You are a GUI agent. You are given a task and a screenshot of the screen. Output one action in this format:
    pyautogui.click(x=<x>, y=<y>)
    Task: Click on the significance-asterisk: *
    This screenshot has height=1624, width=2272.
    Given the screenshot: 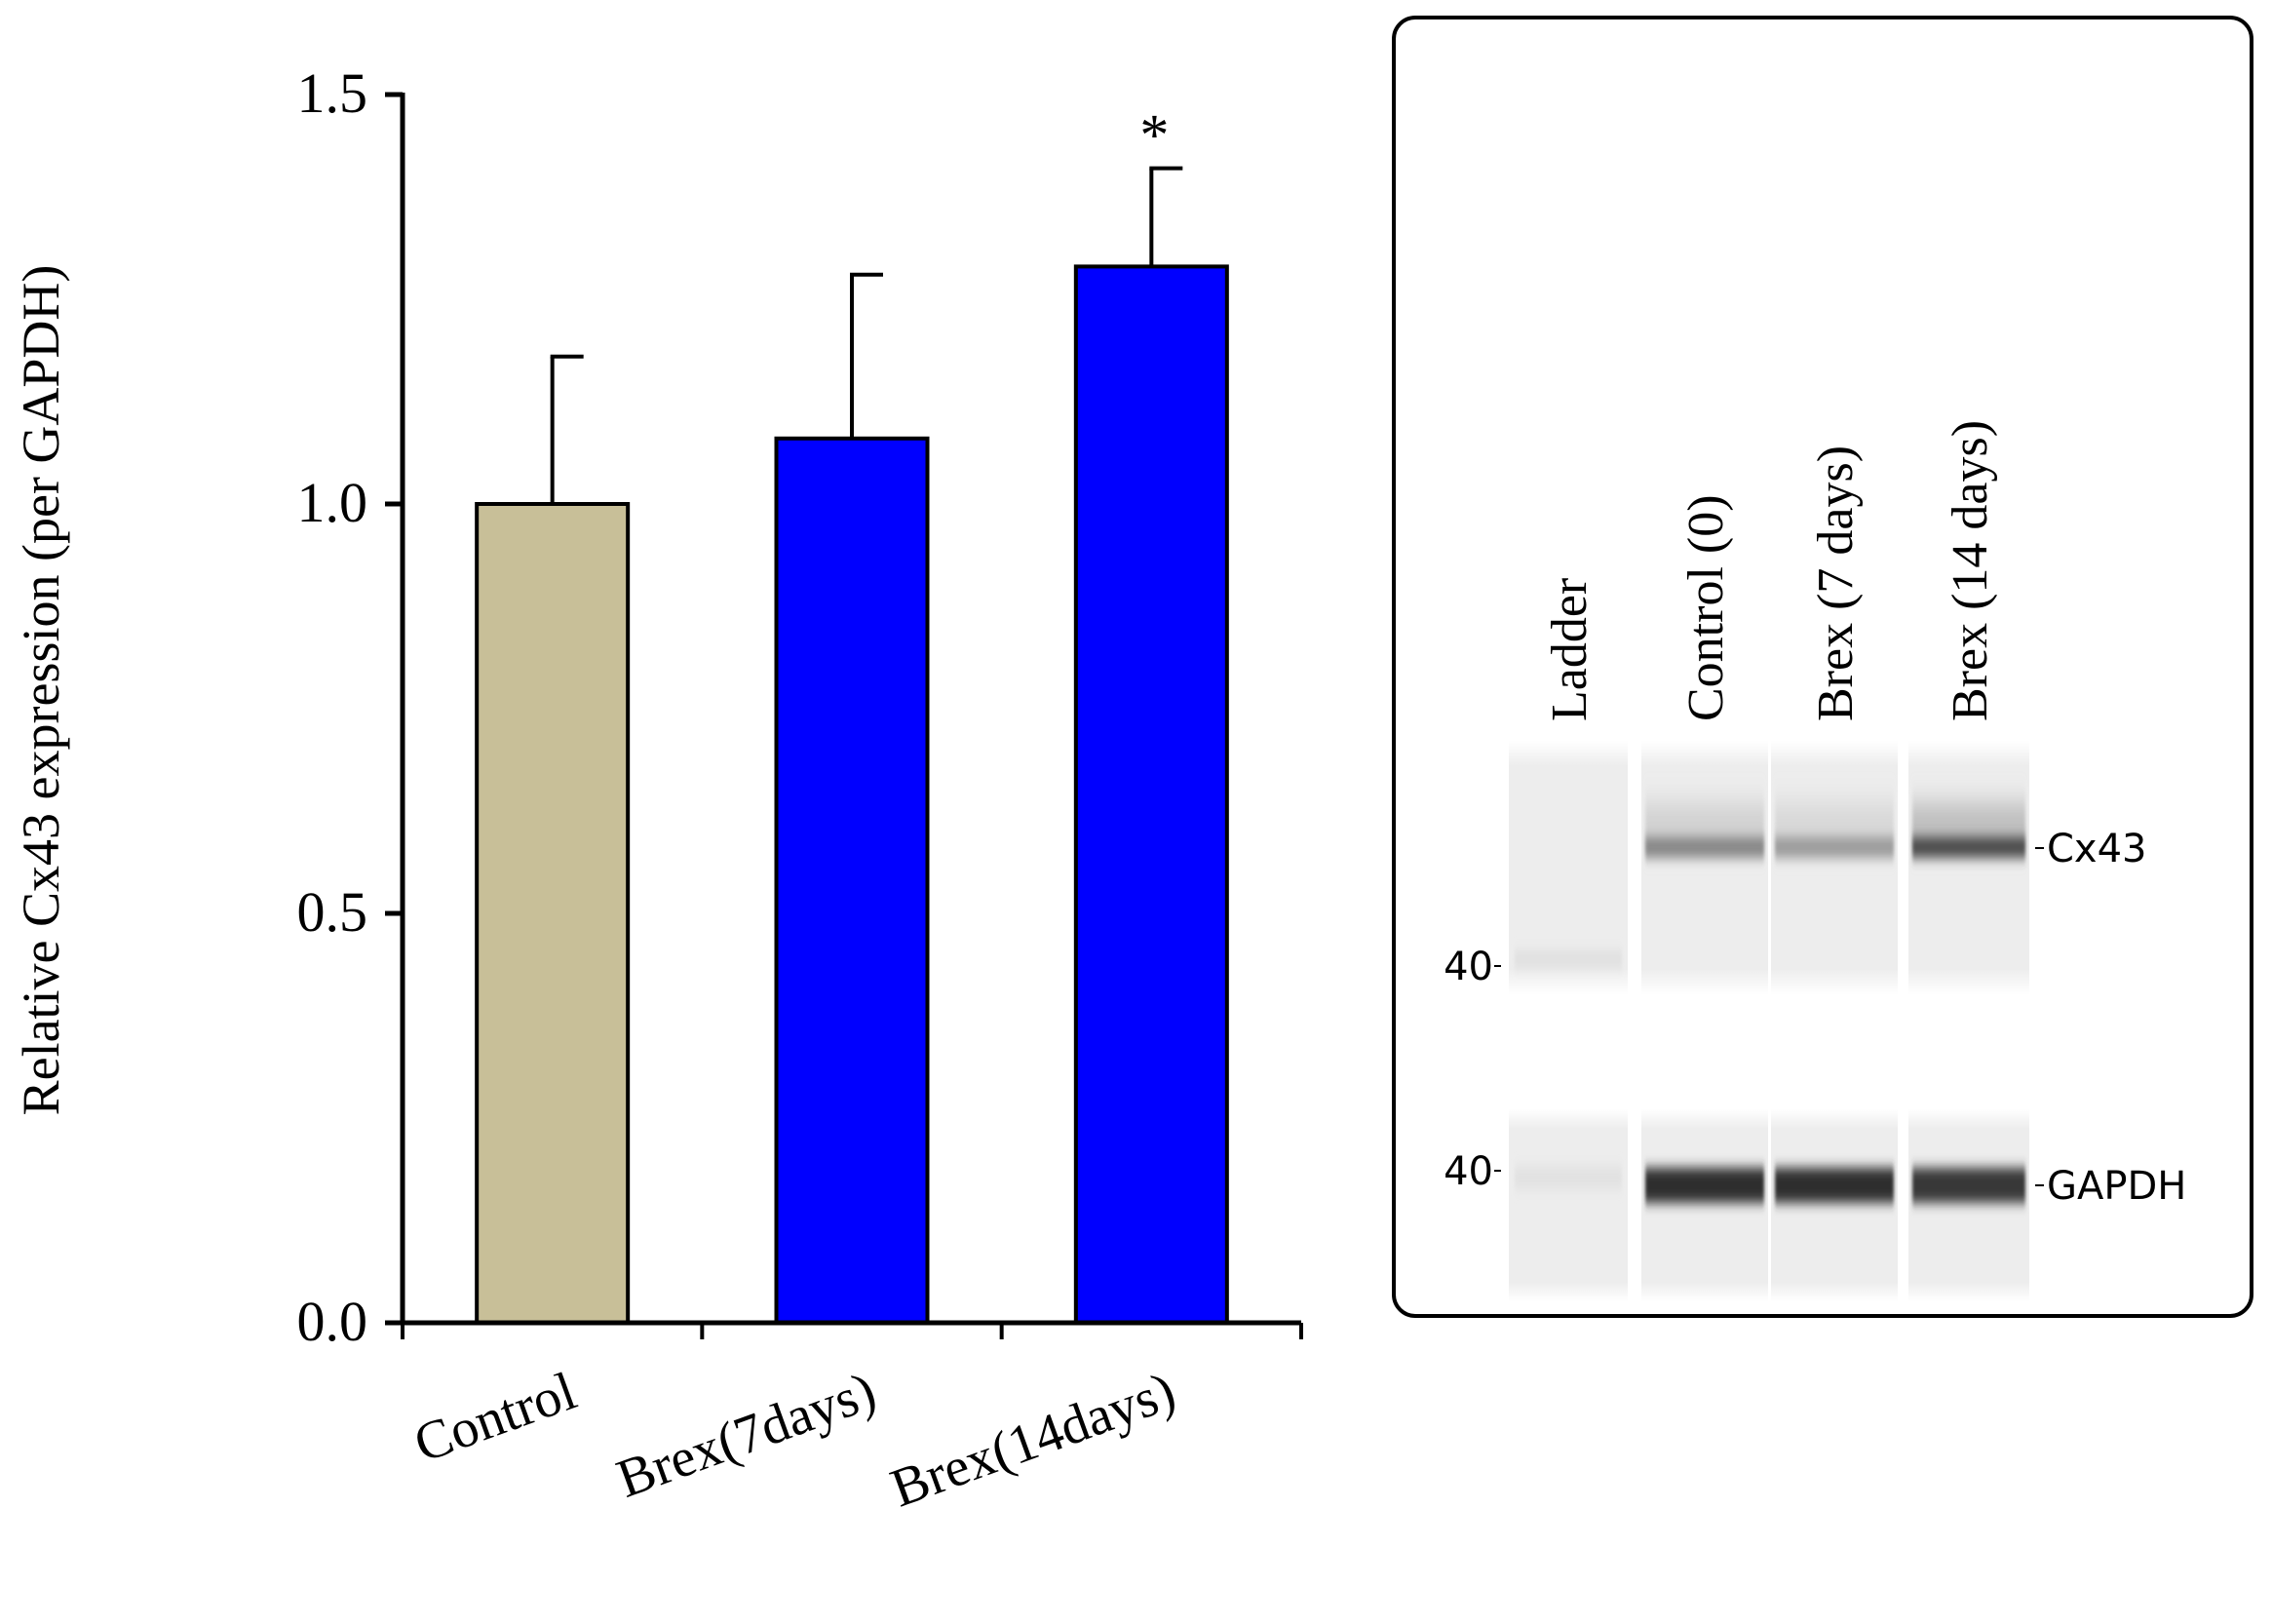 What is the action you would take?
    pyautogui.click(x=1154, y=135)
    